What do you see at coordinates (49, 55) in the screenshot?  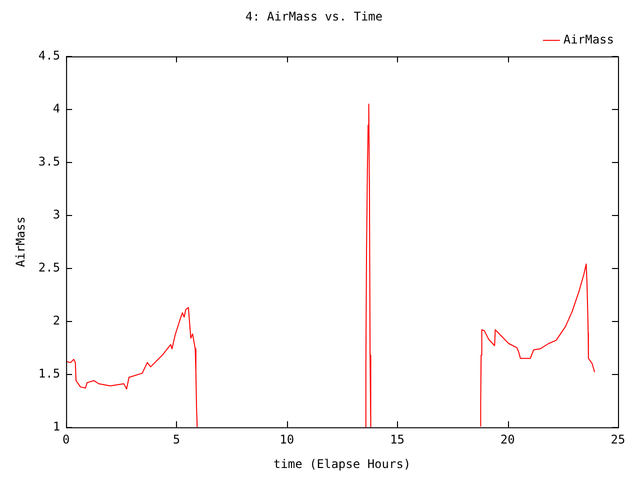 I see `y-tick-label: 4.5` at bounding box center [49, 55].